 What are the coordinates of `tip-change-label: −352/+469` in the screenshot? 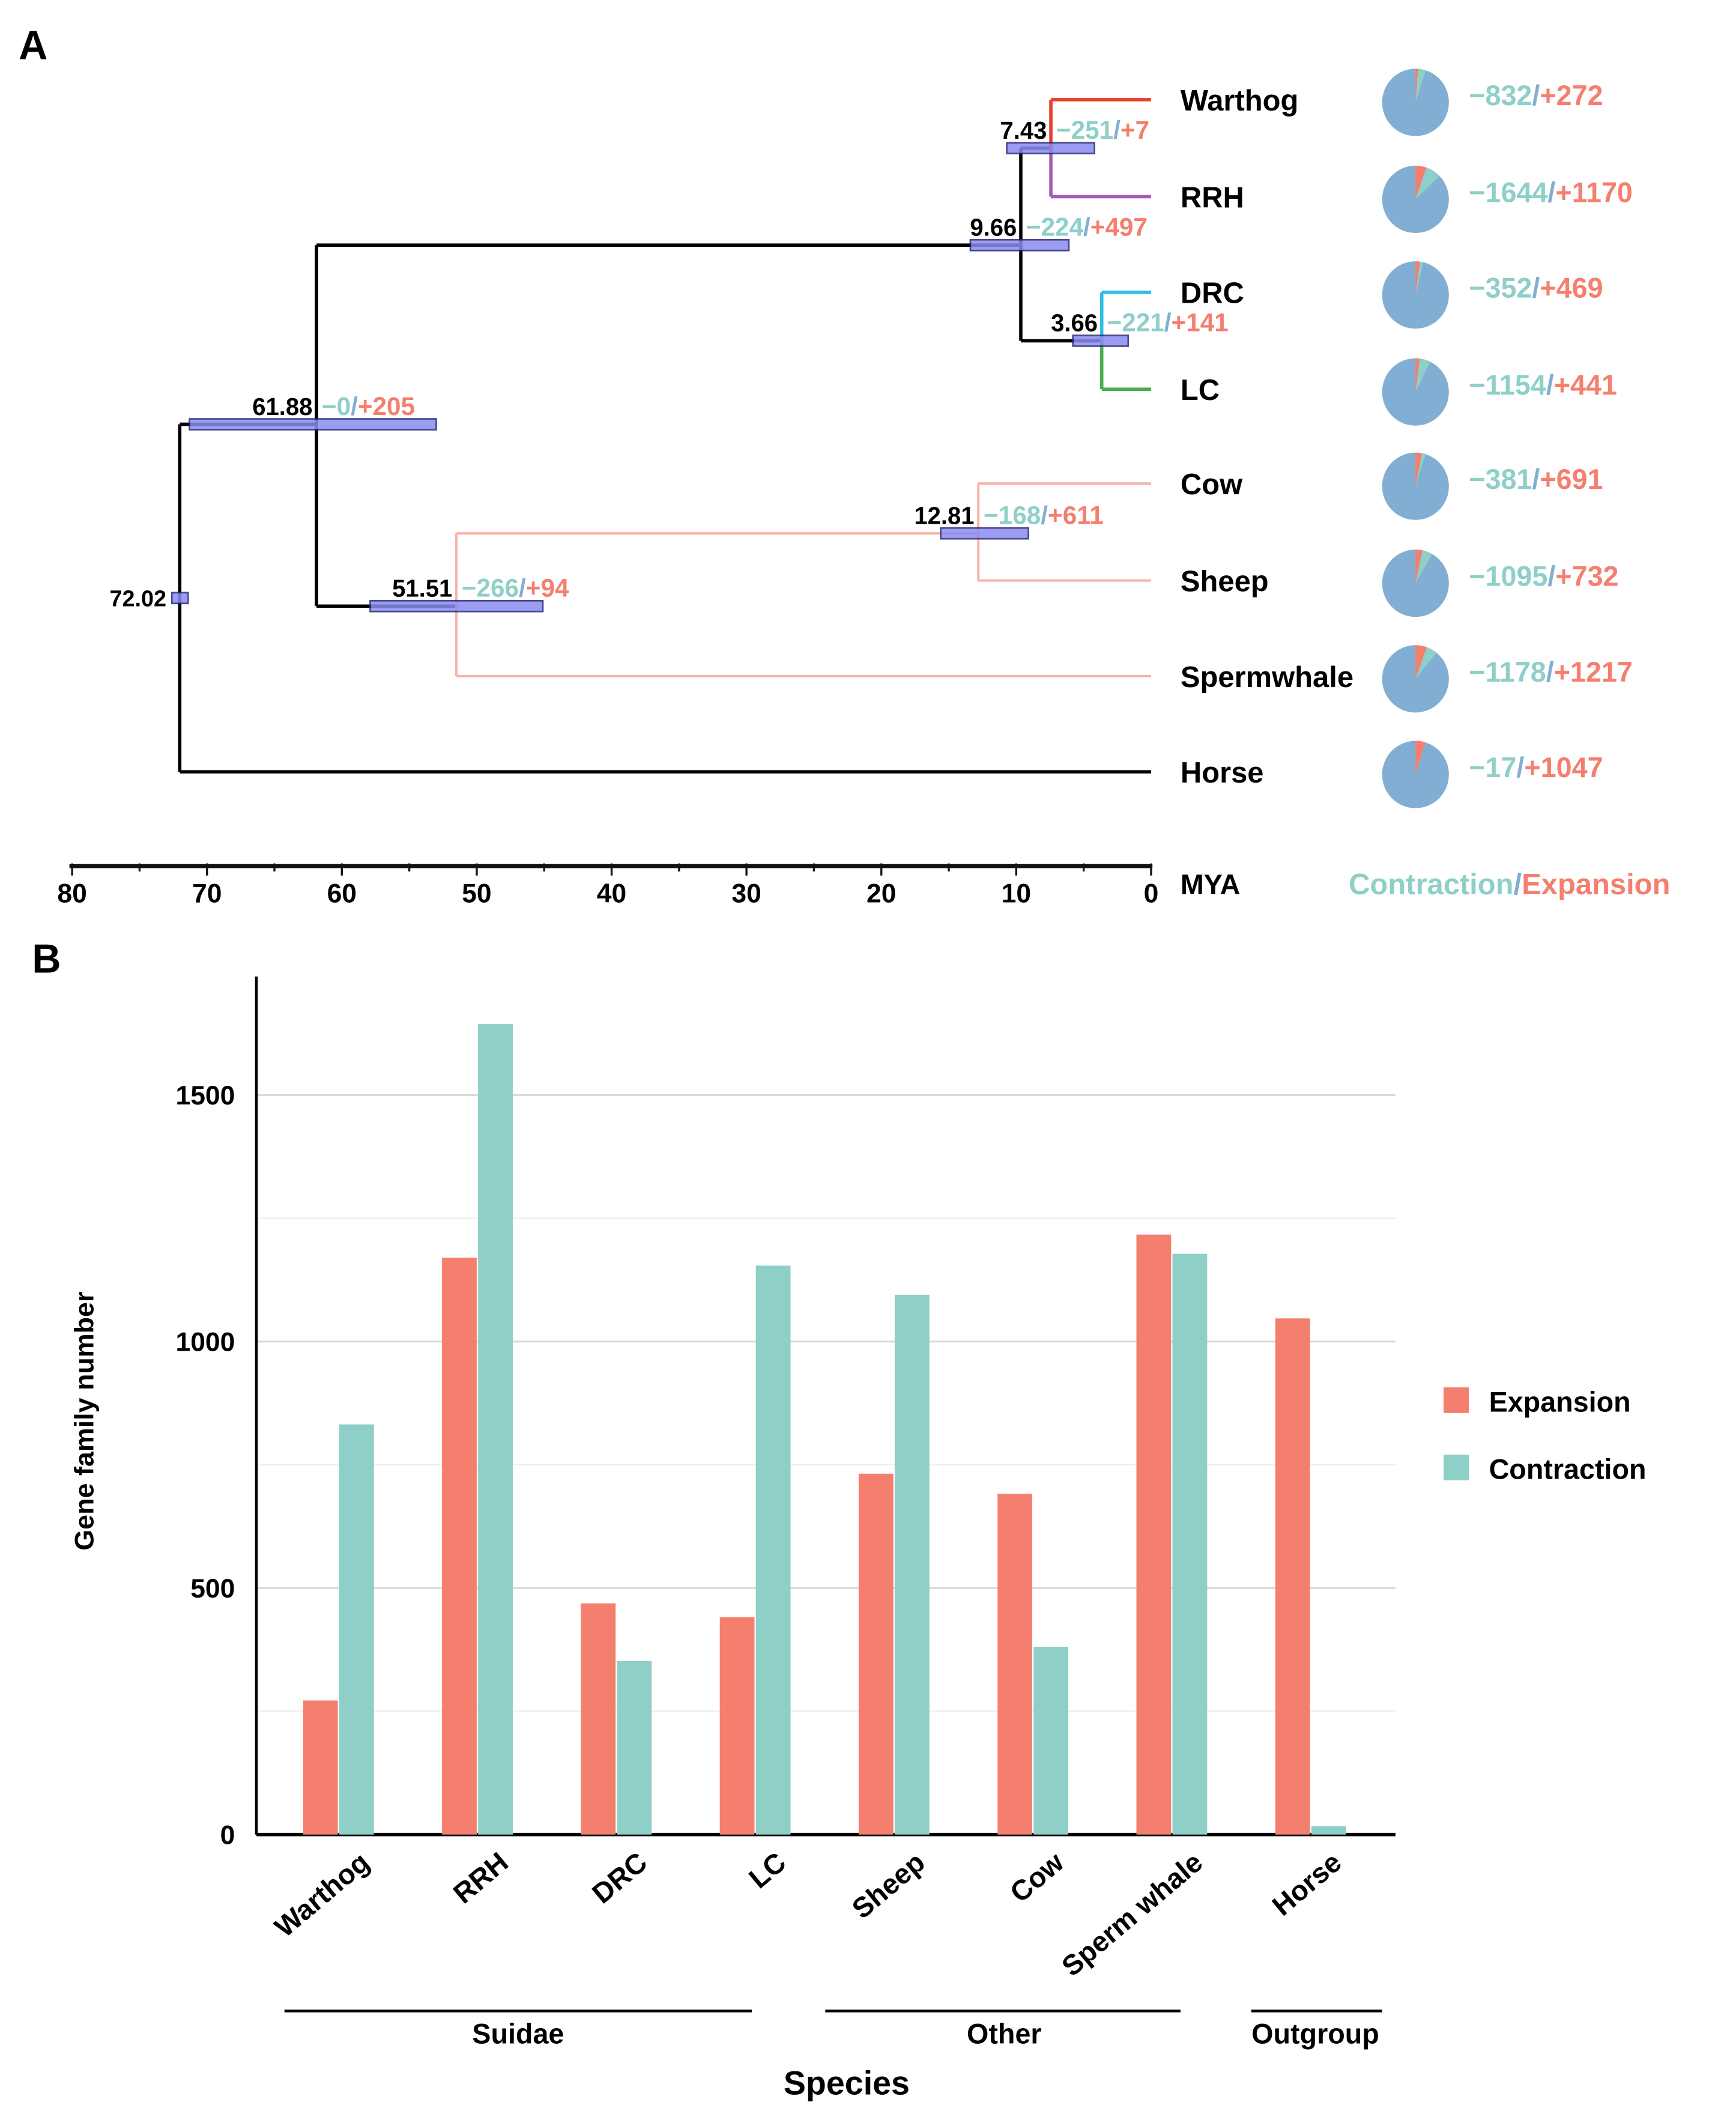 It's located at (1536, 287).